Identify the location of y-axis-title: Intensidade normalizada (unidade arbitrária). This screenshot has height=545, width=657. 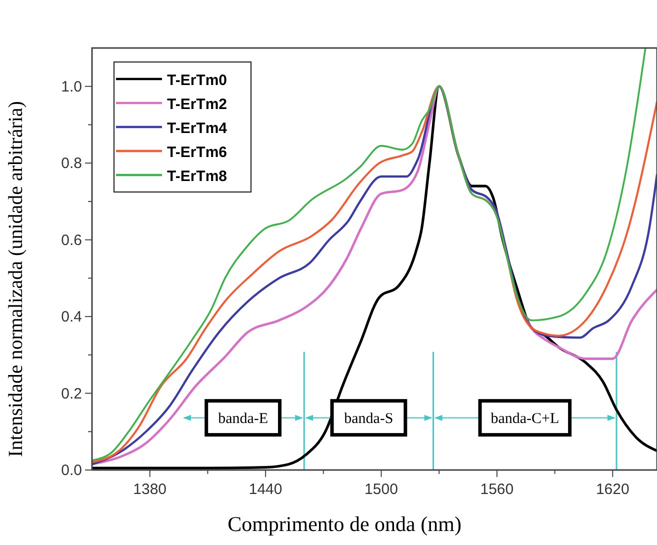
(16, 279).